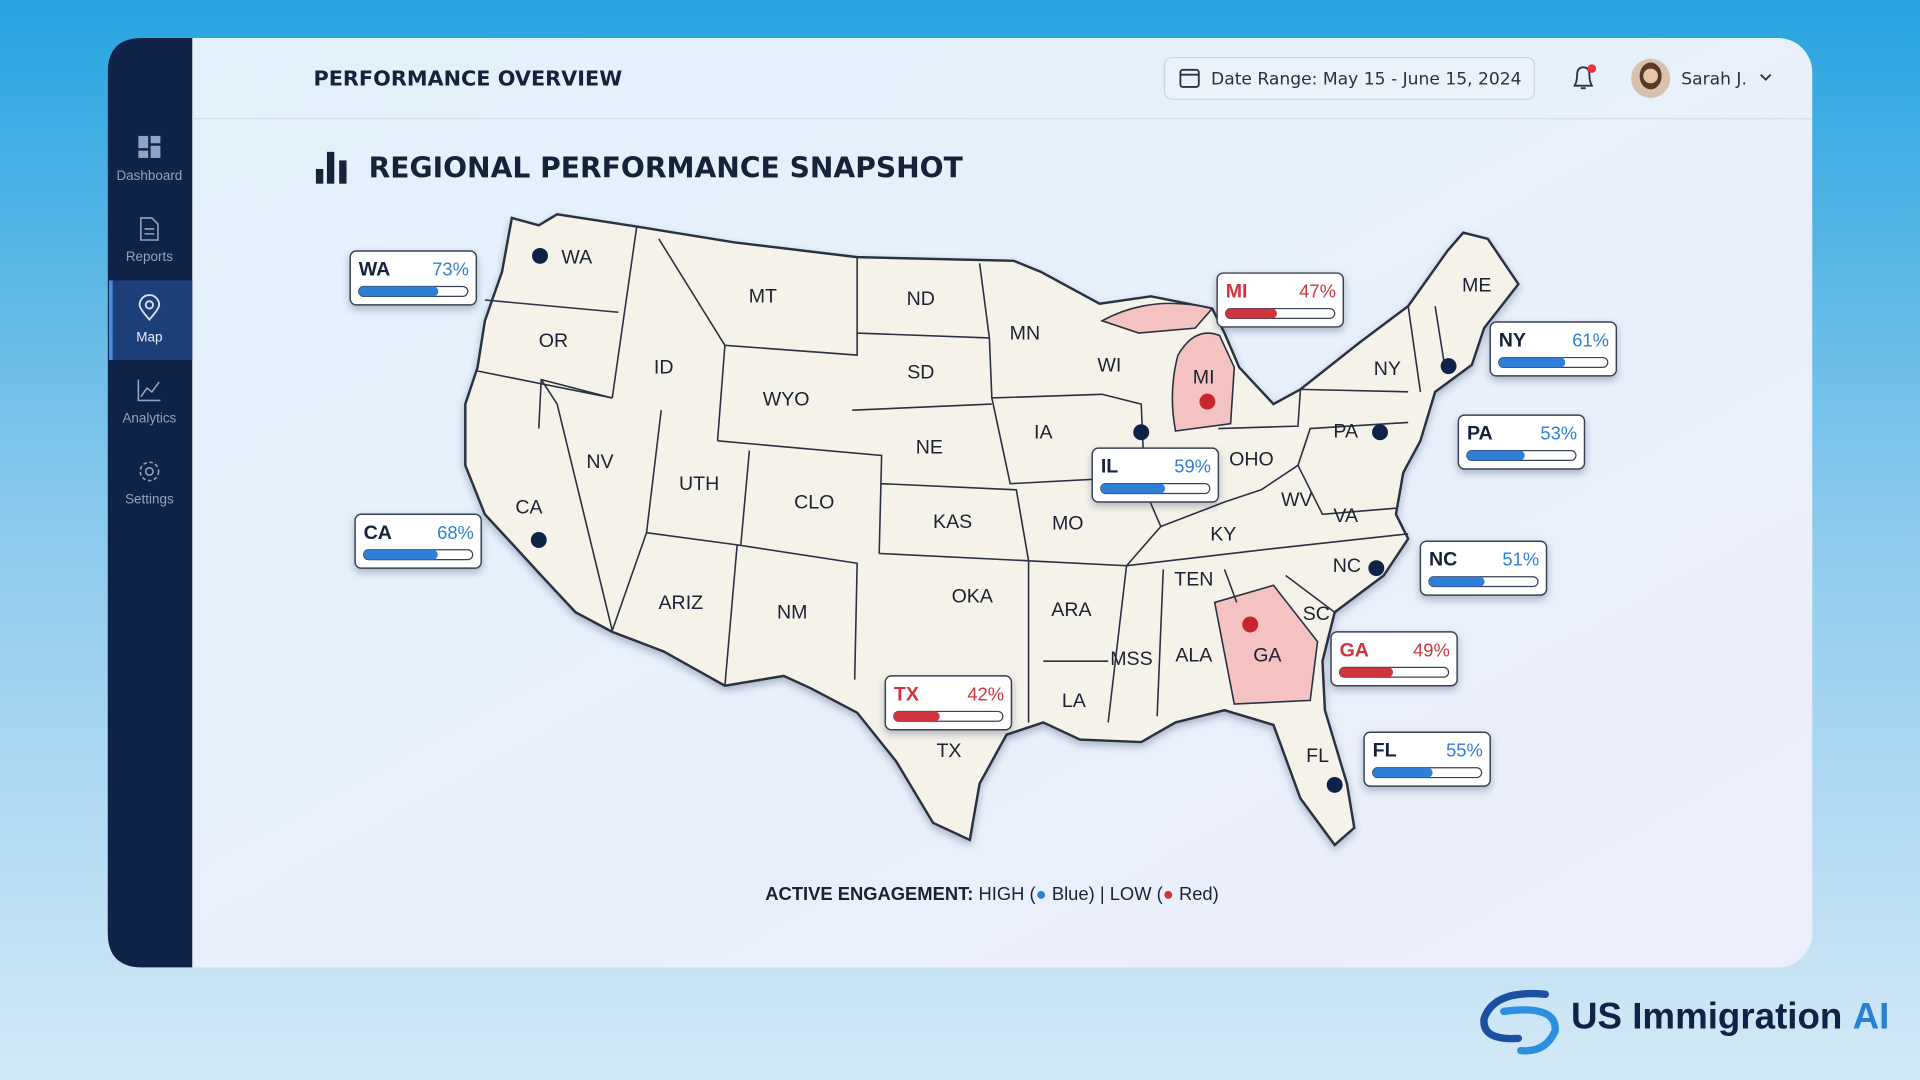 This screenshot has height=1080, width=1920. I want to click on analytics-icon, so click(149, 390).